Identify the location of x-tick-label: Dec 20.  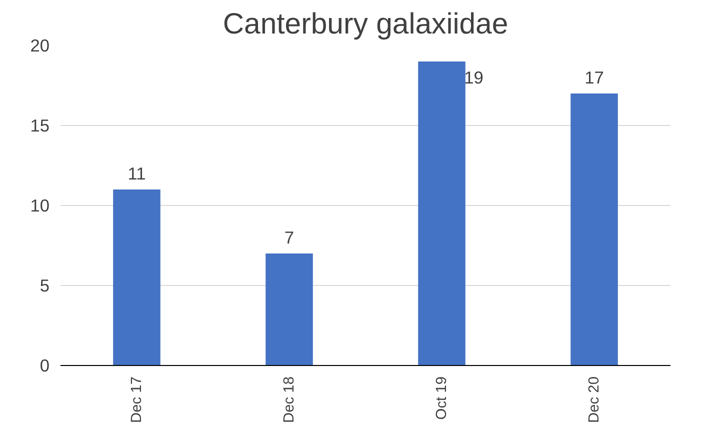
(594, 399).